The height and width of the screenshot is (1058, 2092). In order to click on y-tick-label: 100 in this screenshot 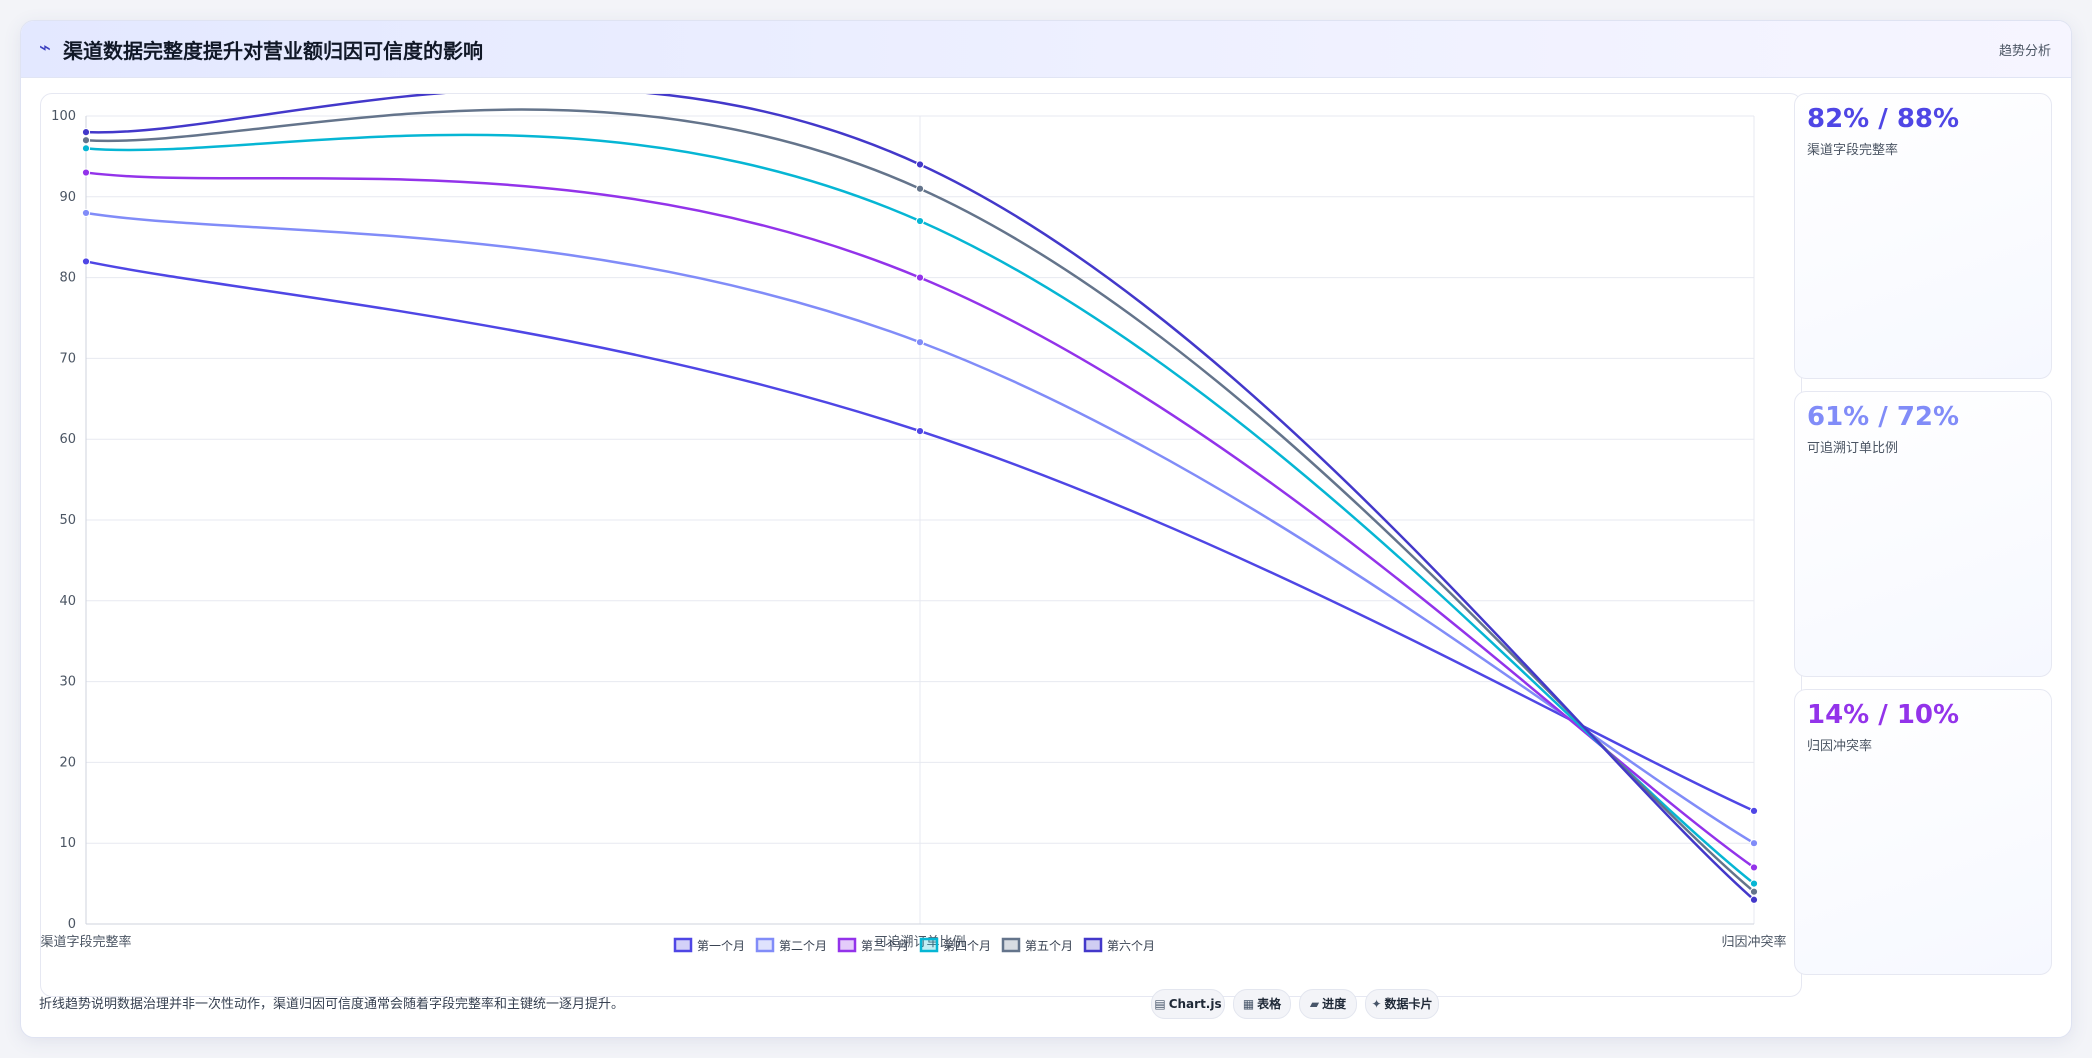, I will do `click(63, 116)`.